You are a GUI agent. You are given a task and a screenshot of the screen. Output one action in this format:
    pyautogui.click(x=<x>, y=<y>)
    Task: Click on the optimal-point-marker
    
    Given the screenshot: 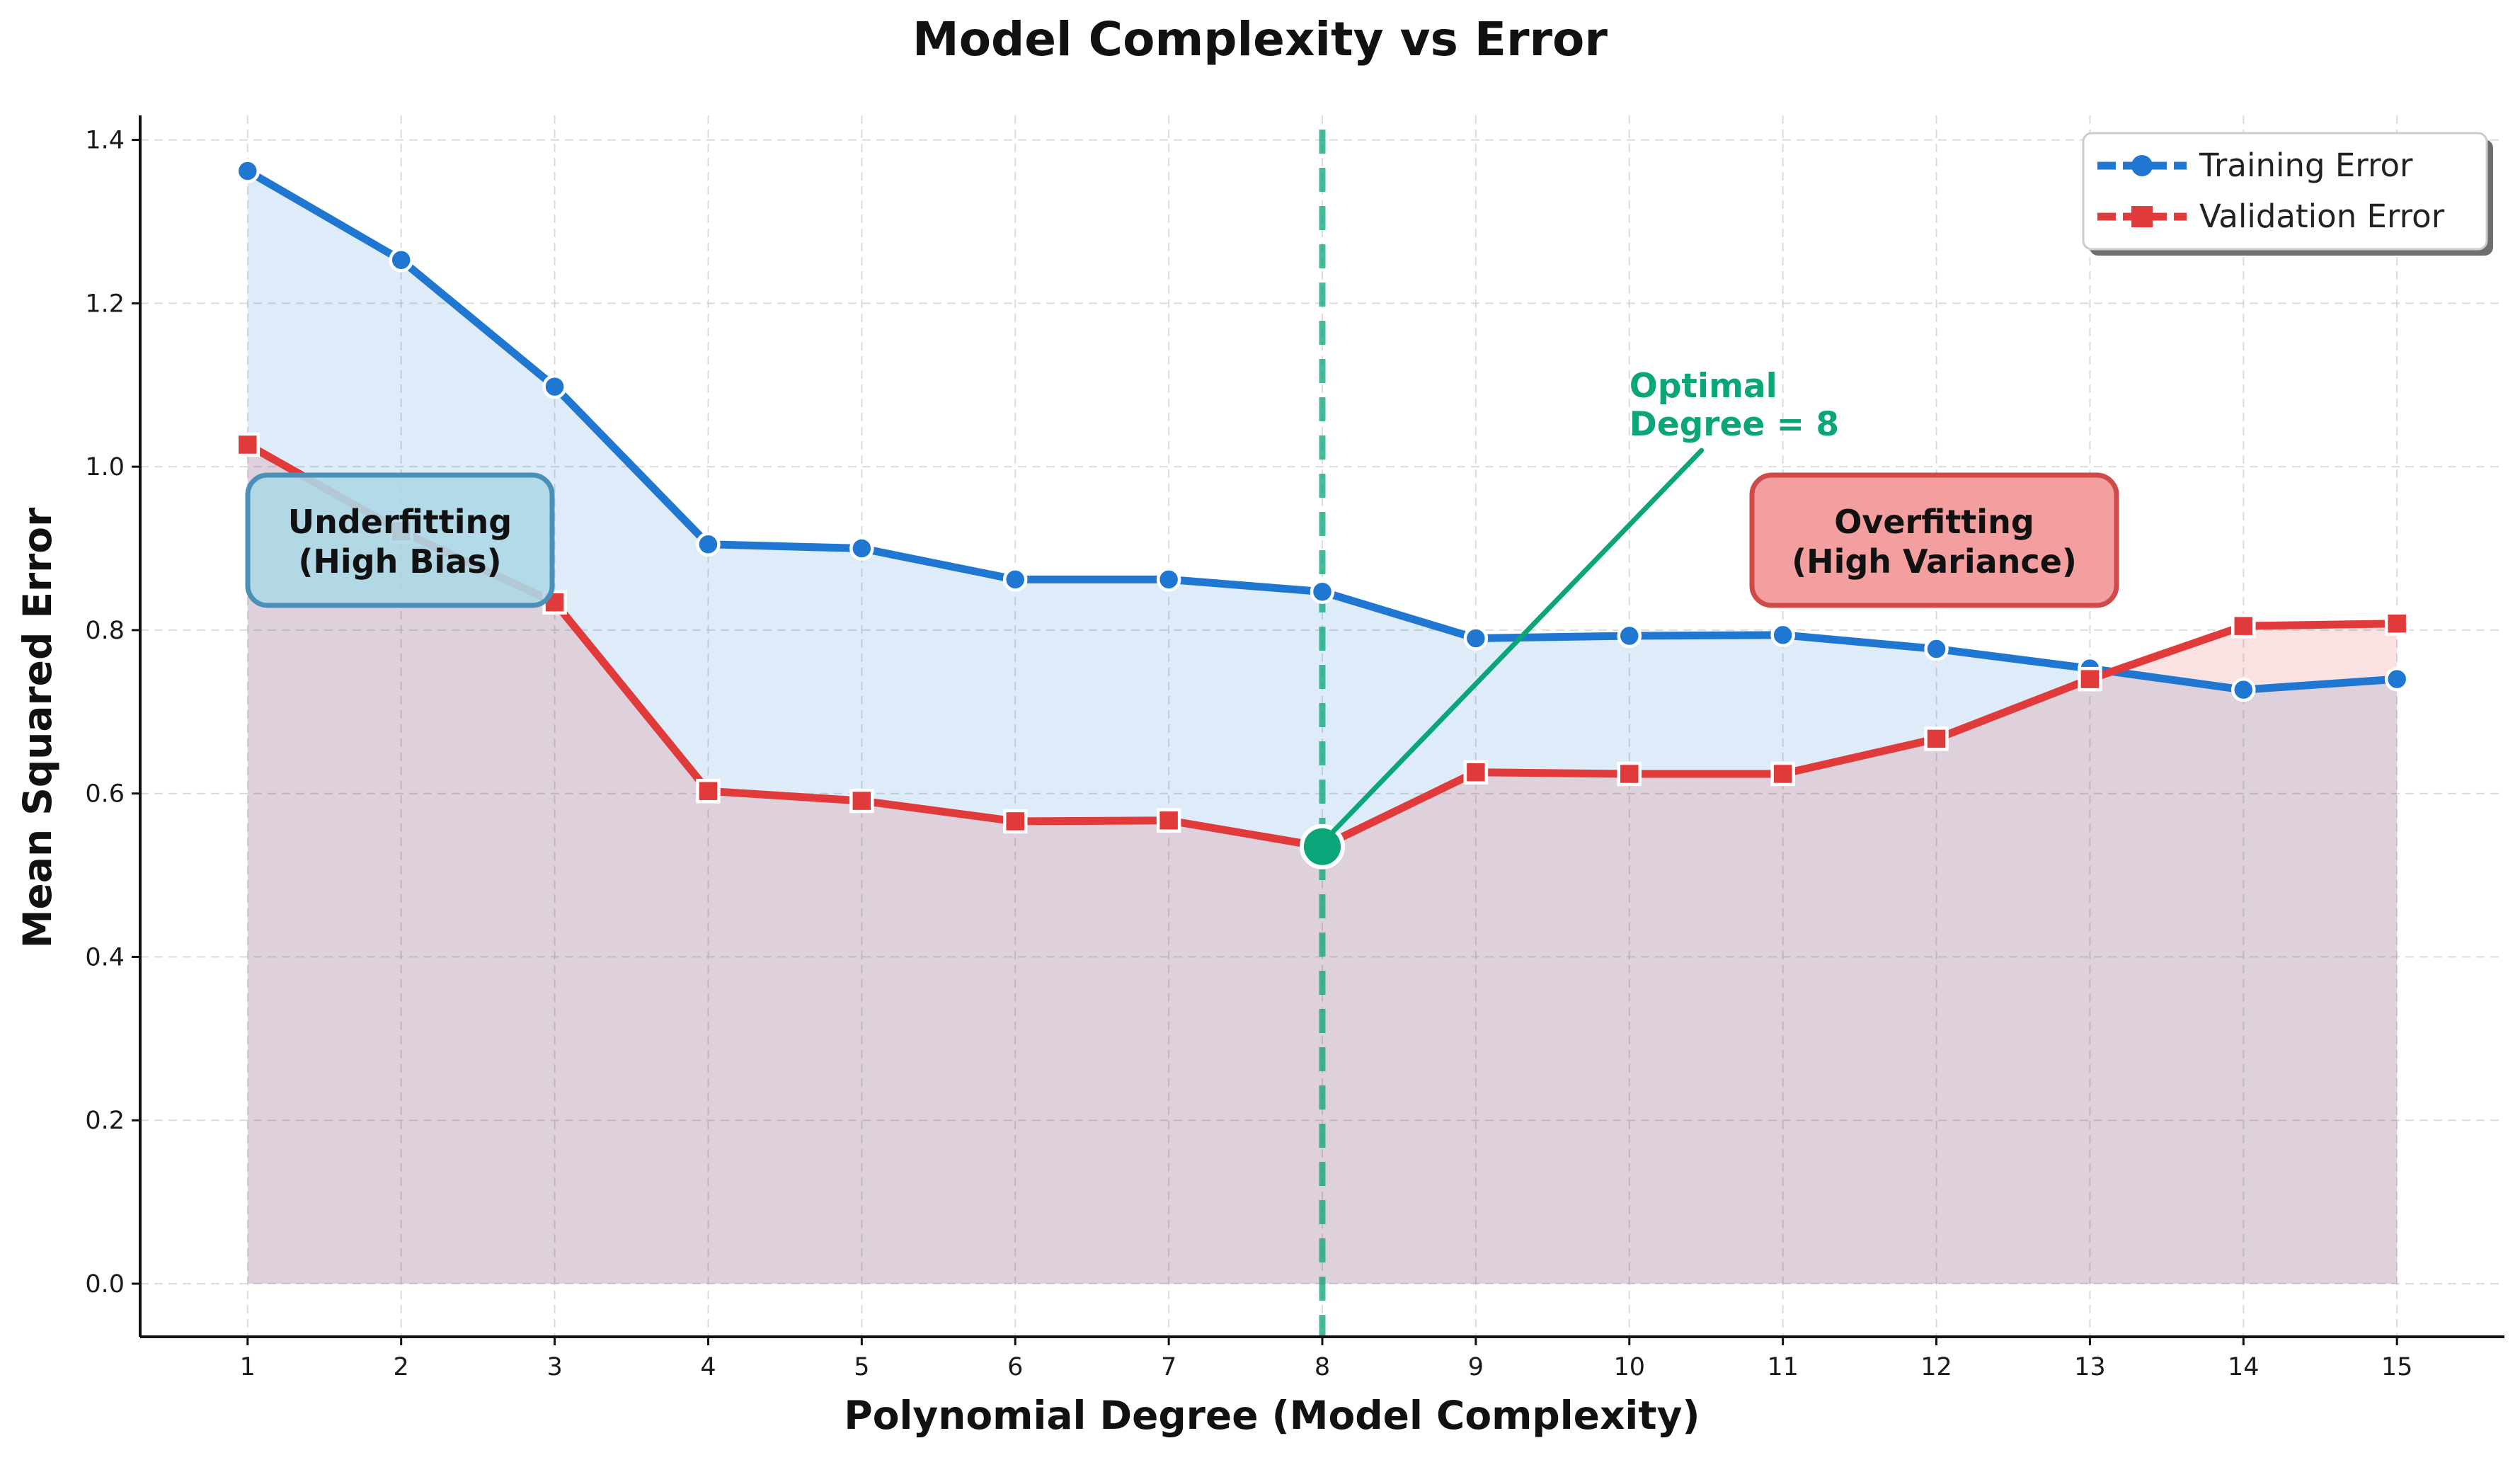 What is the action you would take?
    pyautogui.click(x=1322, y=846)
    